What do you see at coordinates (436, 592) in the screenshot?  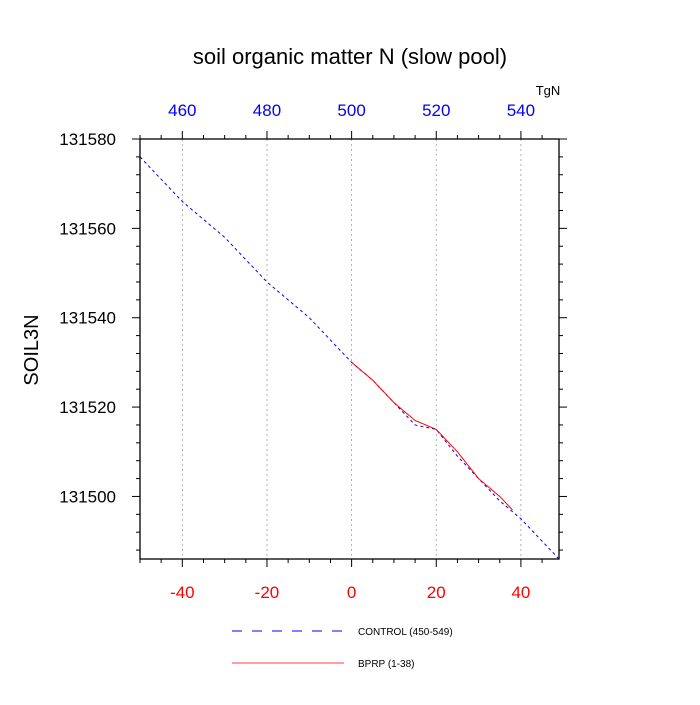 I see `x-tick-label-bottom: 20` at bounding box center [436, 592].